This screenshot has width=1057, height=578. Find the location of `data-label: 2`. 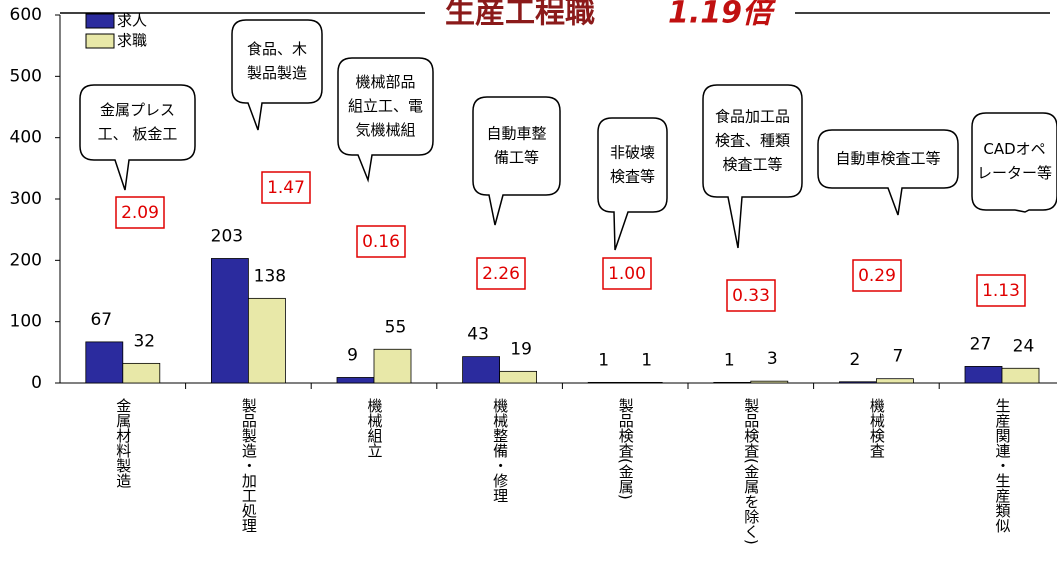

data-label: 2 is located at coordinates (854, 360).